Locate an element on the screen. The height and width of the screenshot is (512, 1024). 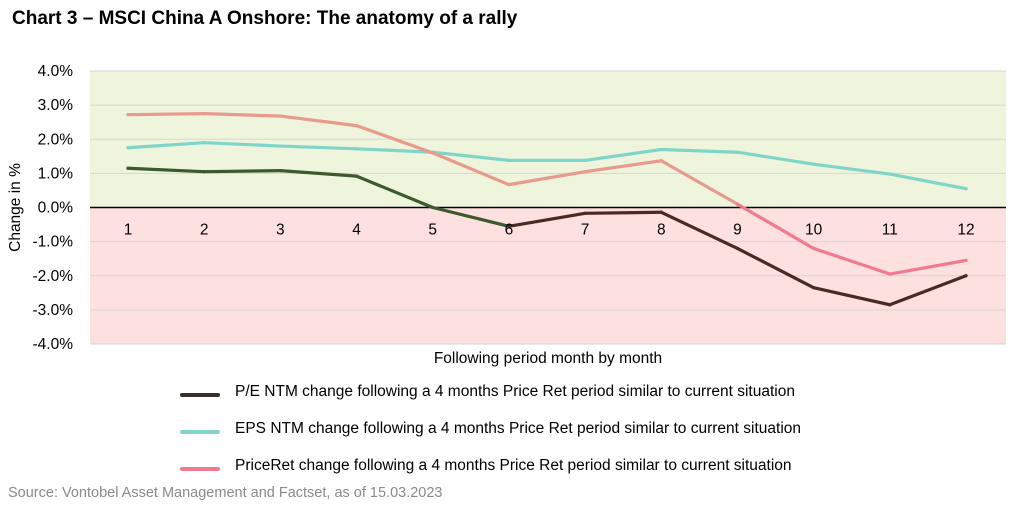
legend-swatch-eps is located at coordinates (200, 432).